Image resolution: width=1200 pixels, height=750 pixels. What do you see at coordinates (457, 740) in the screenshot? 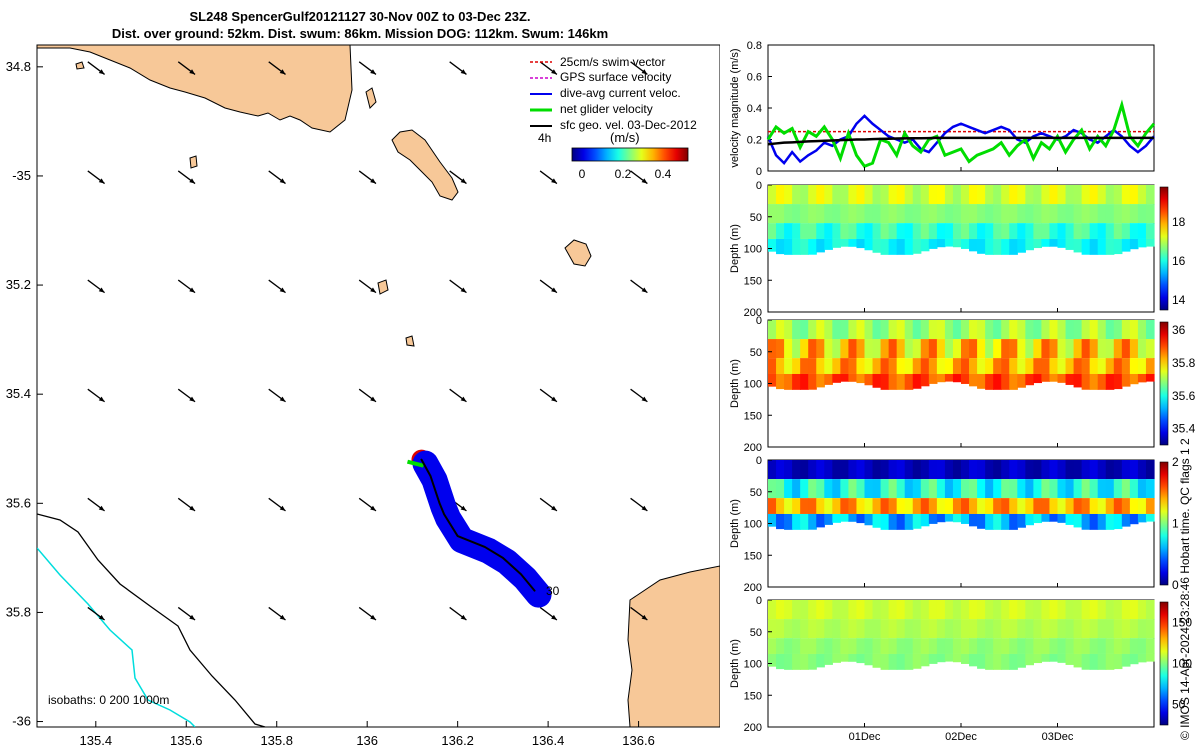
I see `map-xtick-label: 136.2` at bounding box center [457, 740].